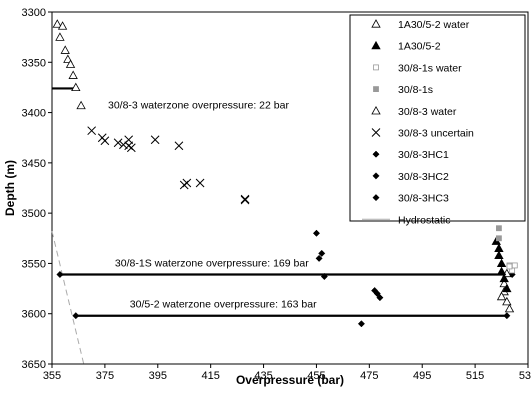  Describe the element at coordinates (210, 376) in the screenshot. I see `x-tick-label: 415` at that location.